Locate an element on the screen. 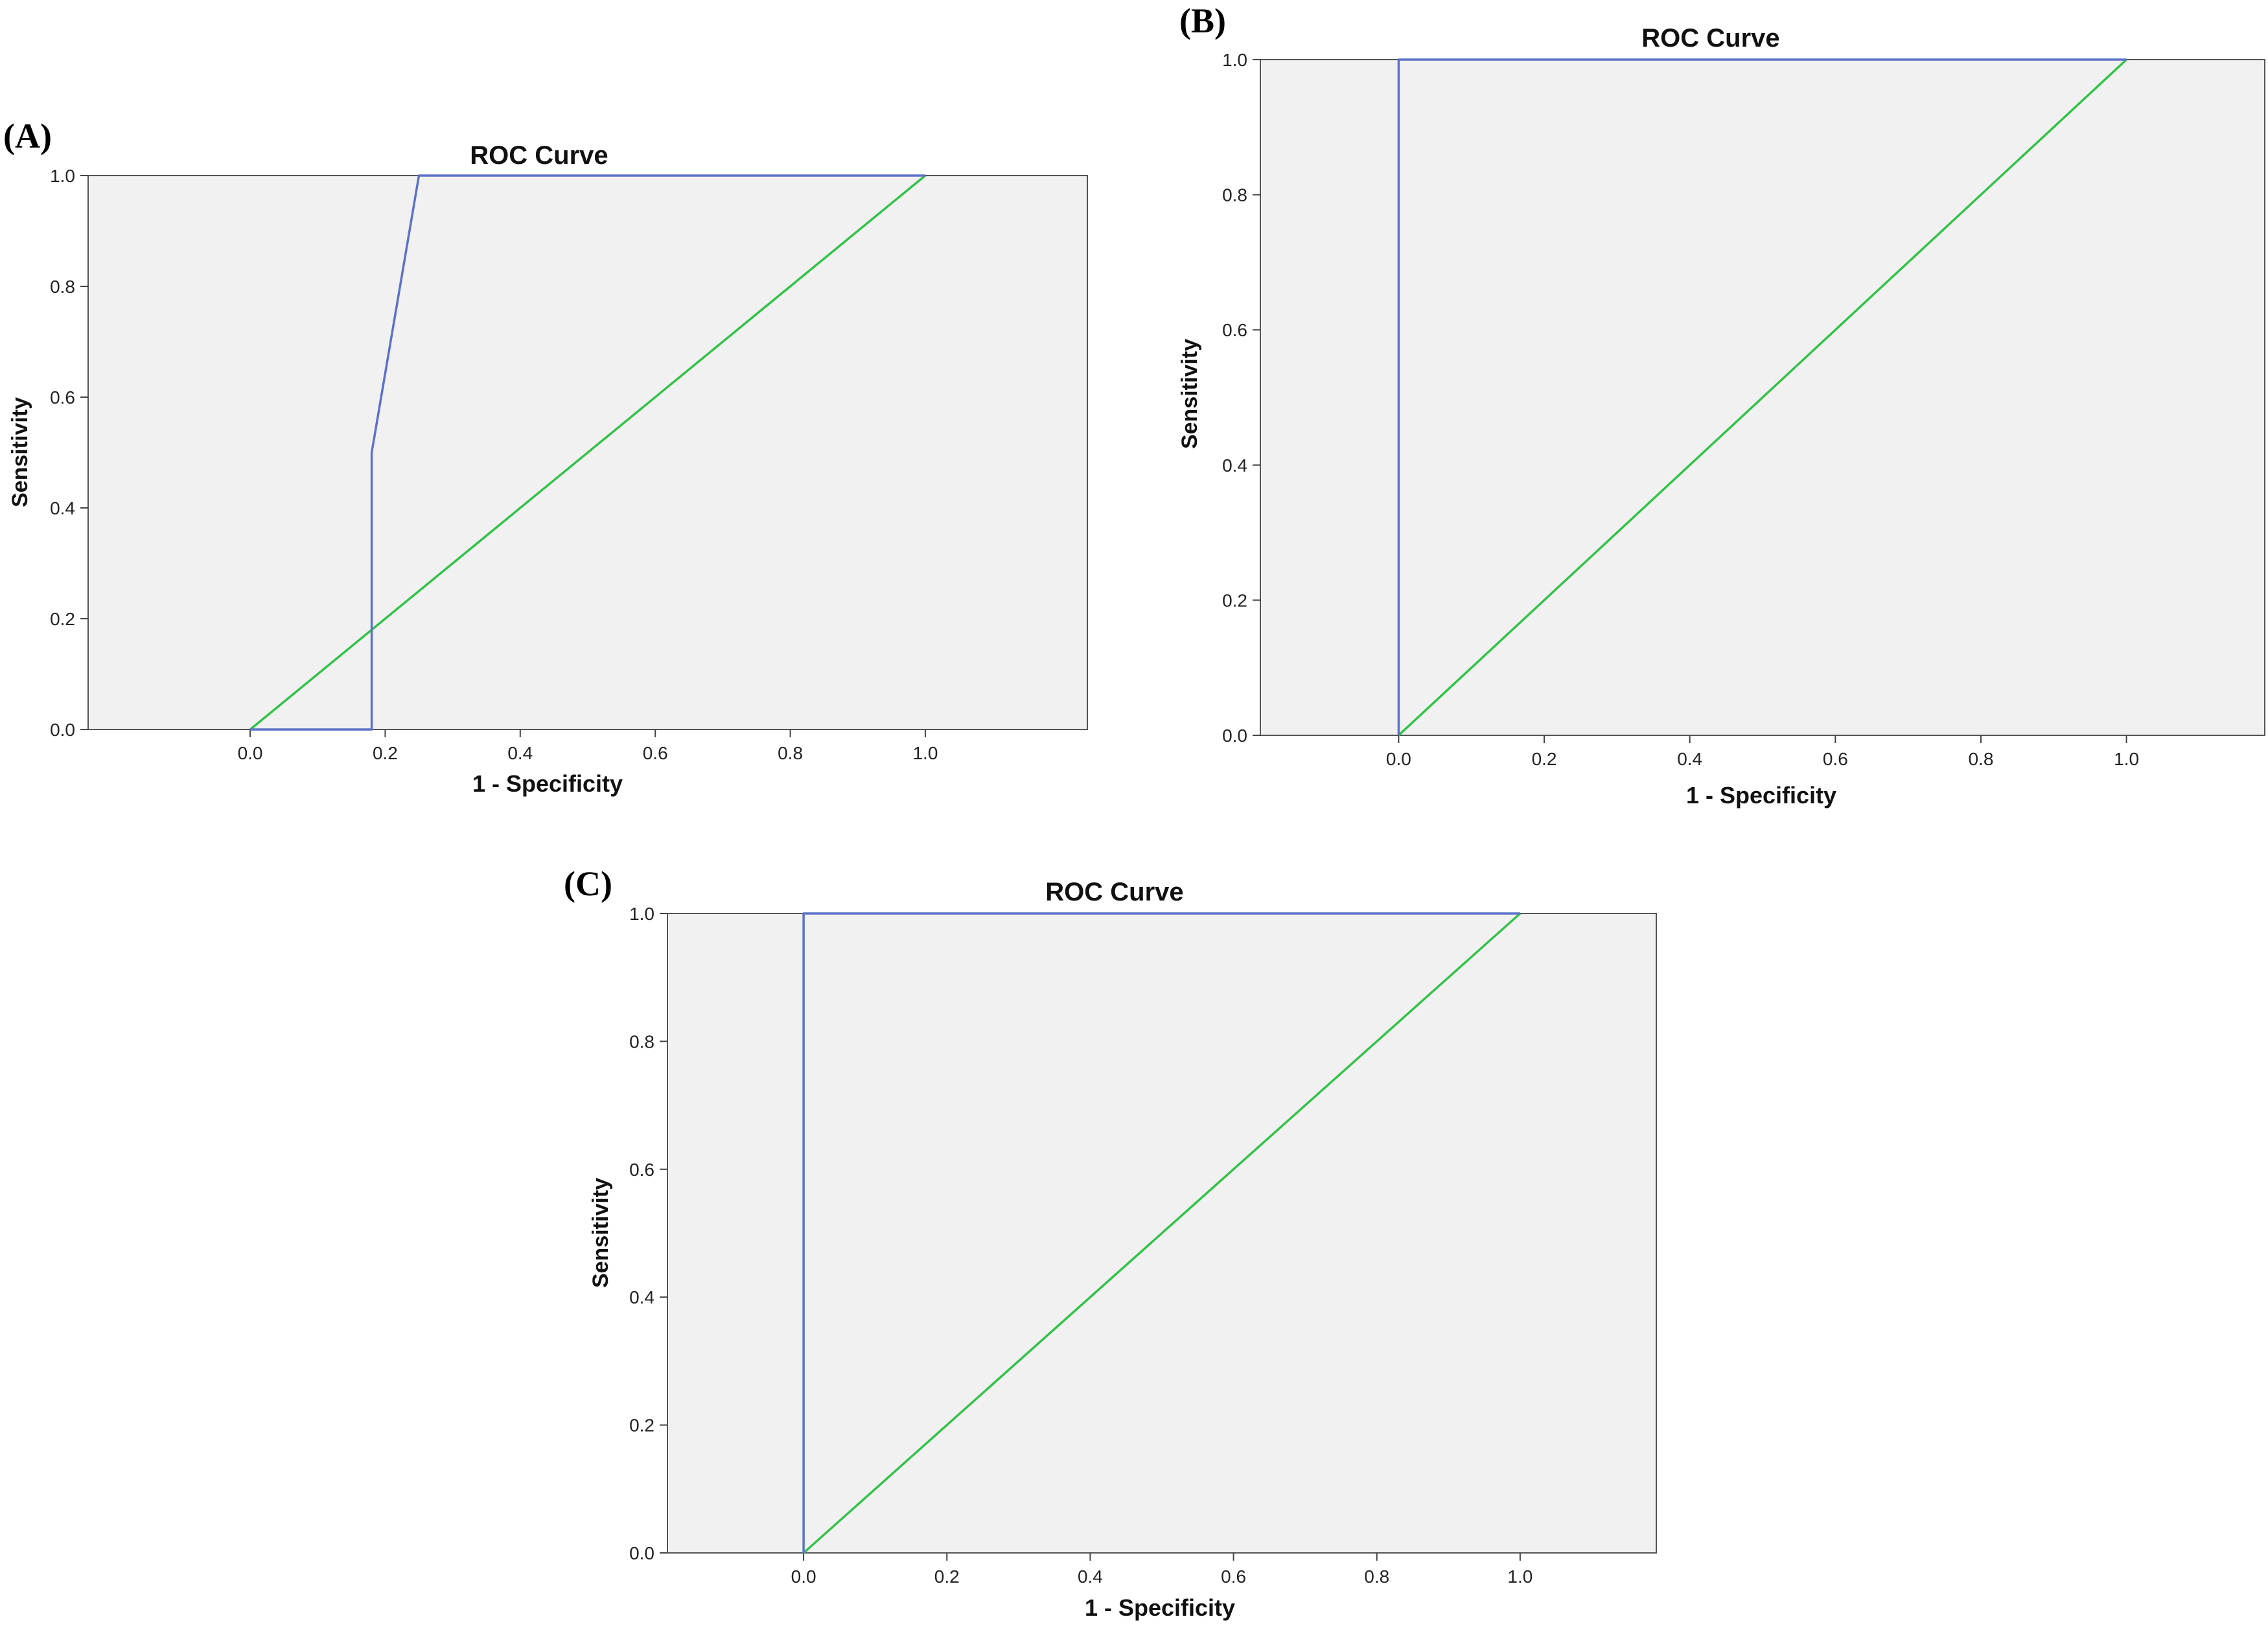 The height and width of the screenshot is (1630, 2268). panel-c-x-axis-label: 1 - Specificity is located at coordinates (1160, 1607).